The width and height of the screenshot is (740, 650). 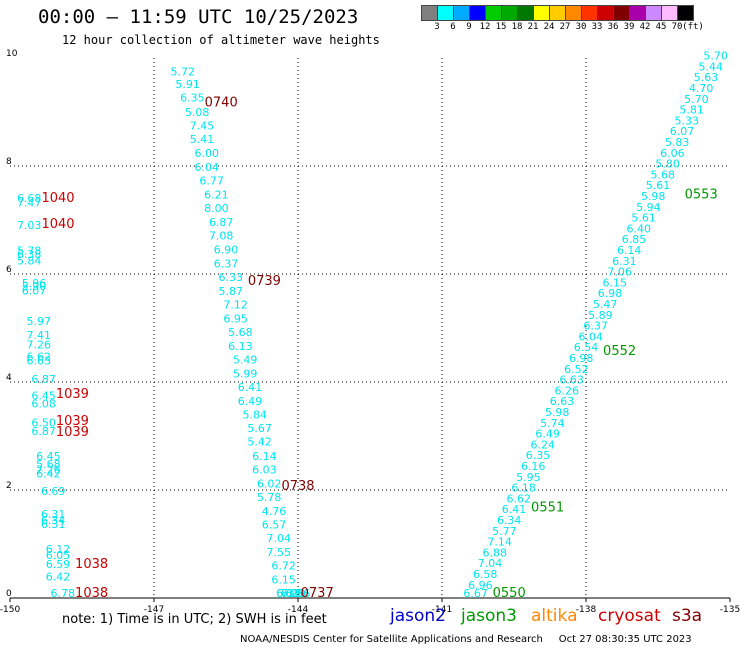 What do you see at coordinates (202, 125) in the screenshot?
I see `wave-height-label: 7.45` at bounding box center [202, 125].